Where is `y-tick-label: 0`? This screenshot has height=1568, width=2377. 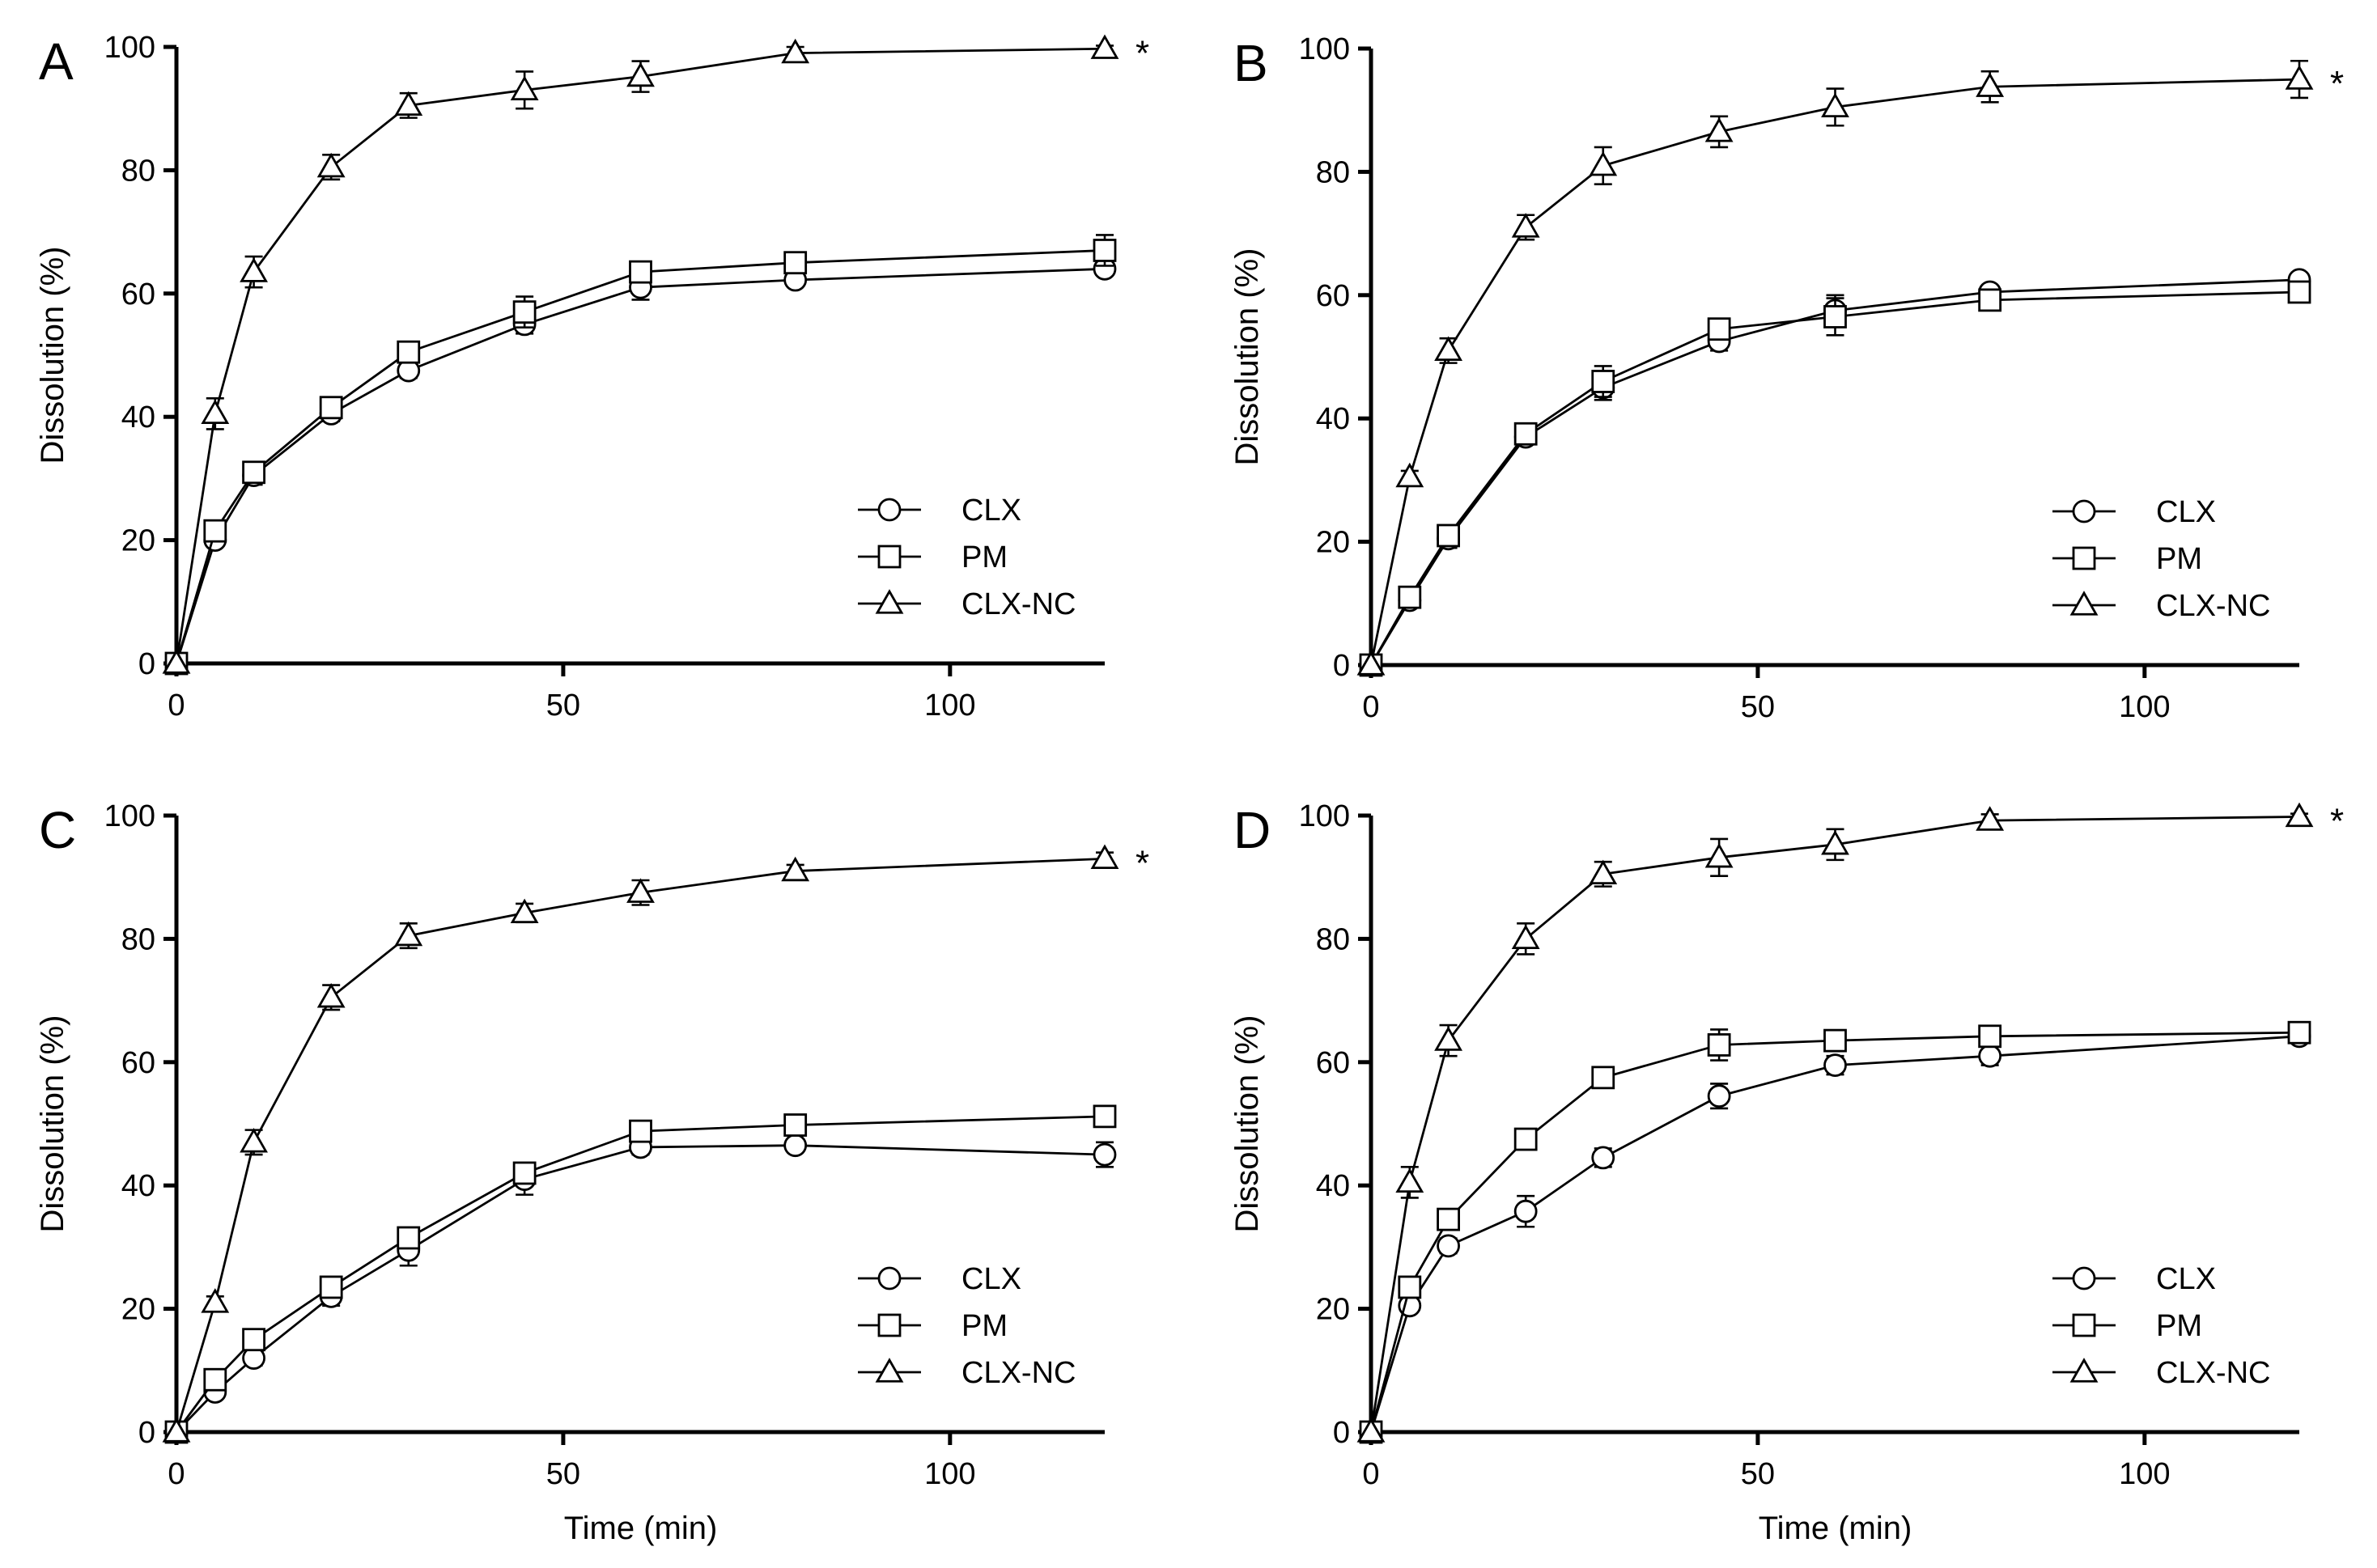
y-tick-label: 0 is located at coordinates (1342, 666).